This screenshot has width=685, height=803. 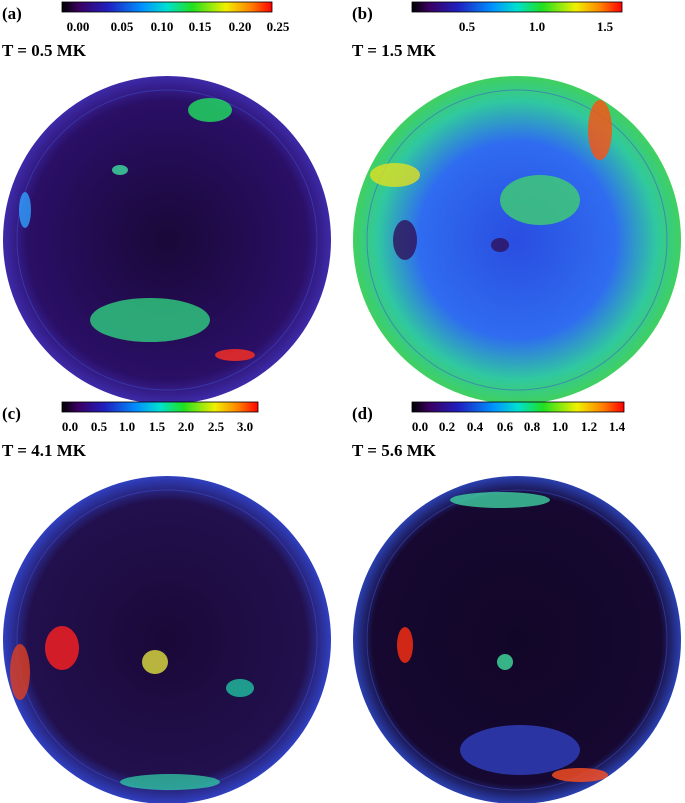 I want to click on colorbar-tick-label: 0.10, so click(x=162, y=26).